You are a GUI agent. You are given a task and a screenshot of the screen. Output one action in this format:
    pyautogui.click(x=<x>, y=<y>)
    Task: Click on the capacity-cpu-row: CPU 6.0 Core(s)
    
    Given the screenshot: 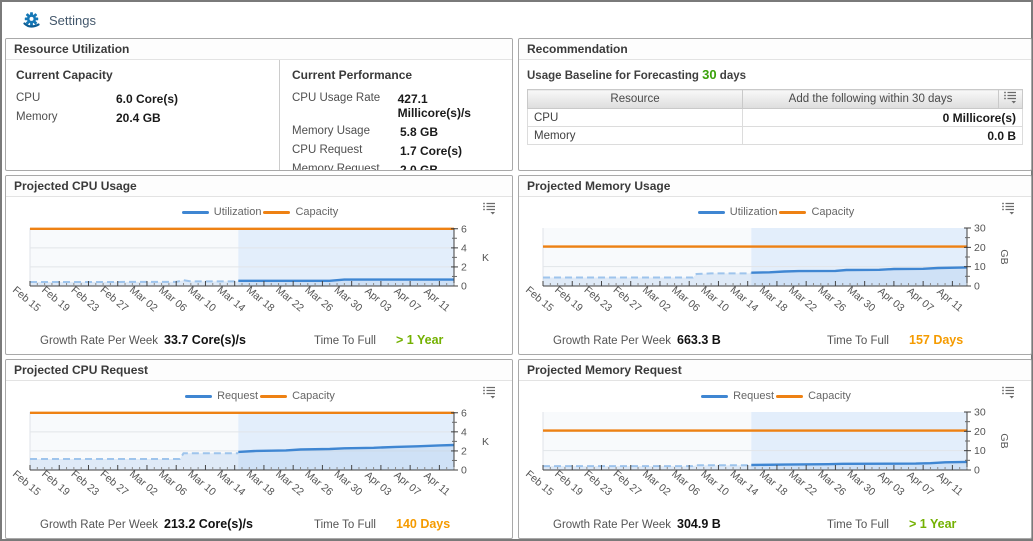 What is the action you would take?
    pyautogui.click(x=97, y=99)
    